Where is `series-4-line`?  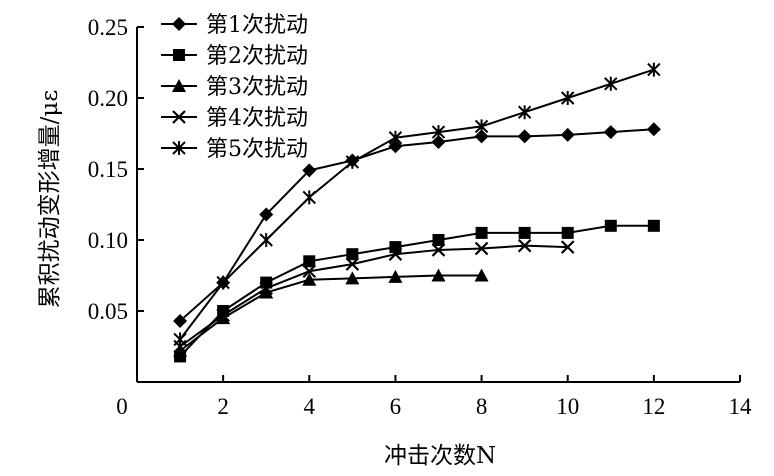
series-4-line is located at coordinates (373, 296).